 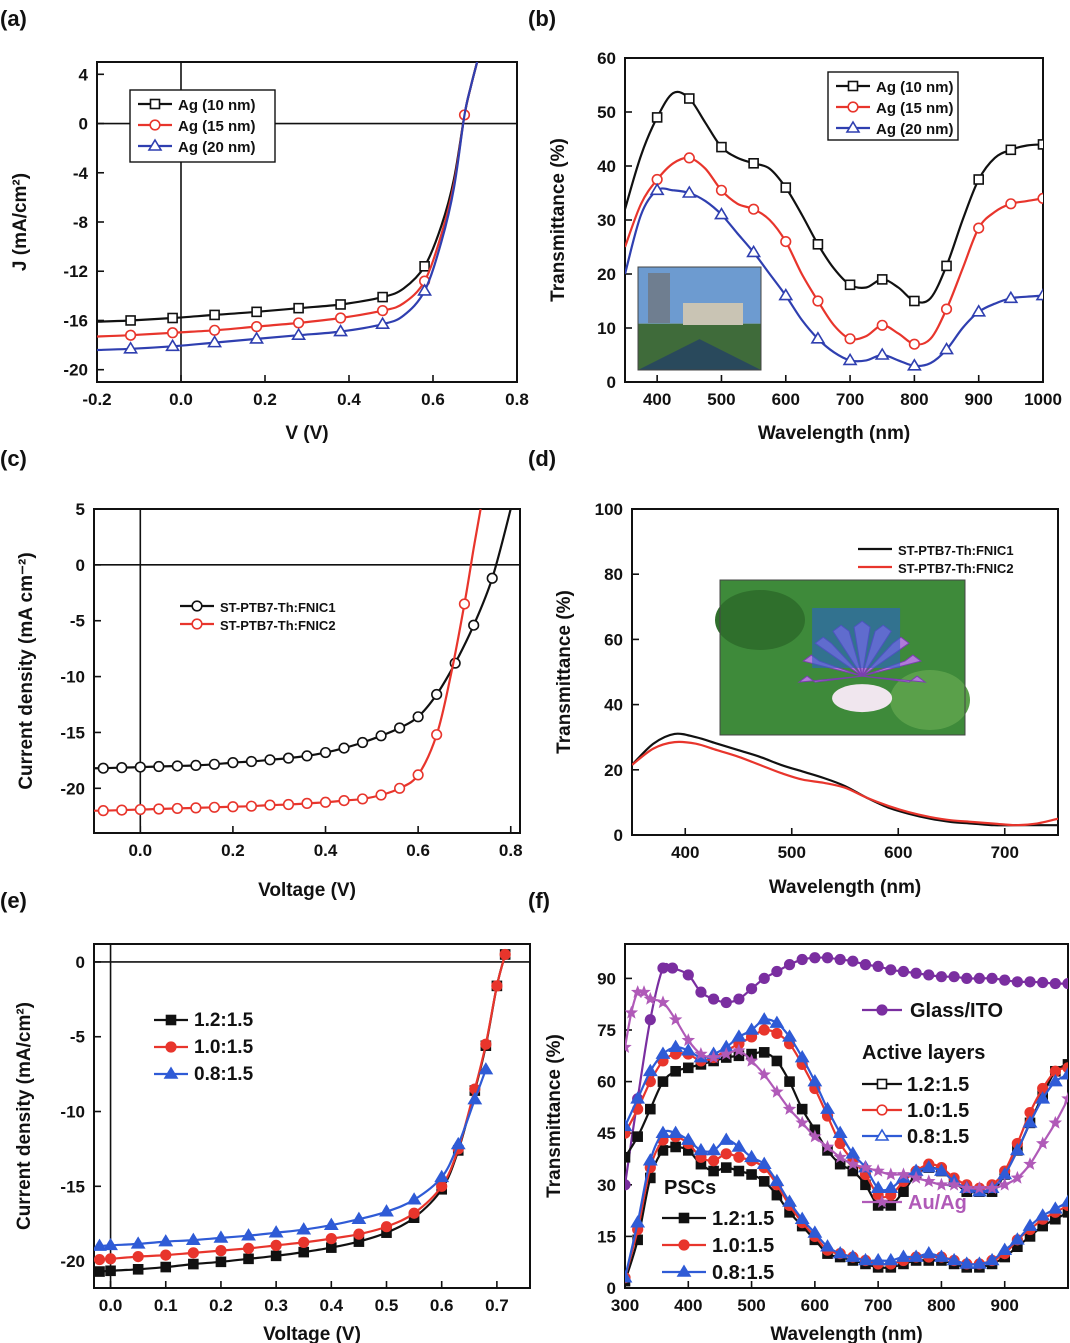 I want to click on y-tick-label: 30, so click(x=606, y=1185).